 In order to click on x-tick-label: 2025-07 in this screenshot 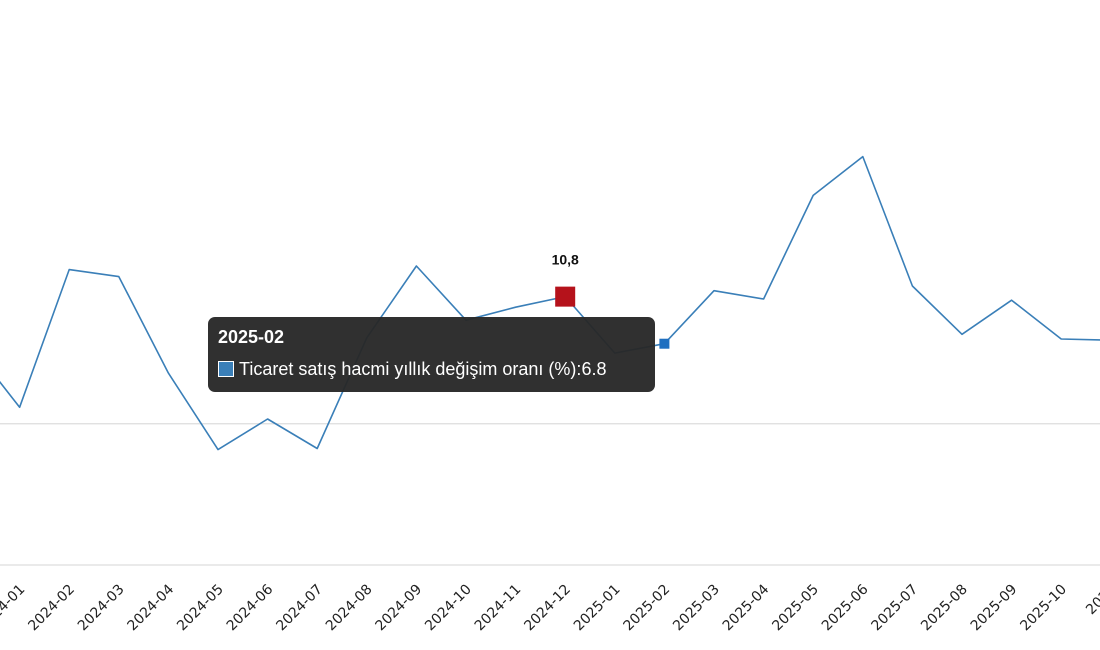, I will do `click(895, 608)`.